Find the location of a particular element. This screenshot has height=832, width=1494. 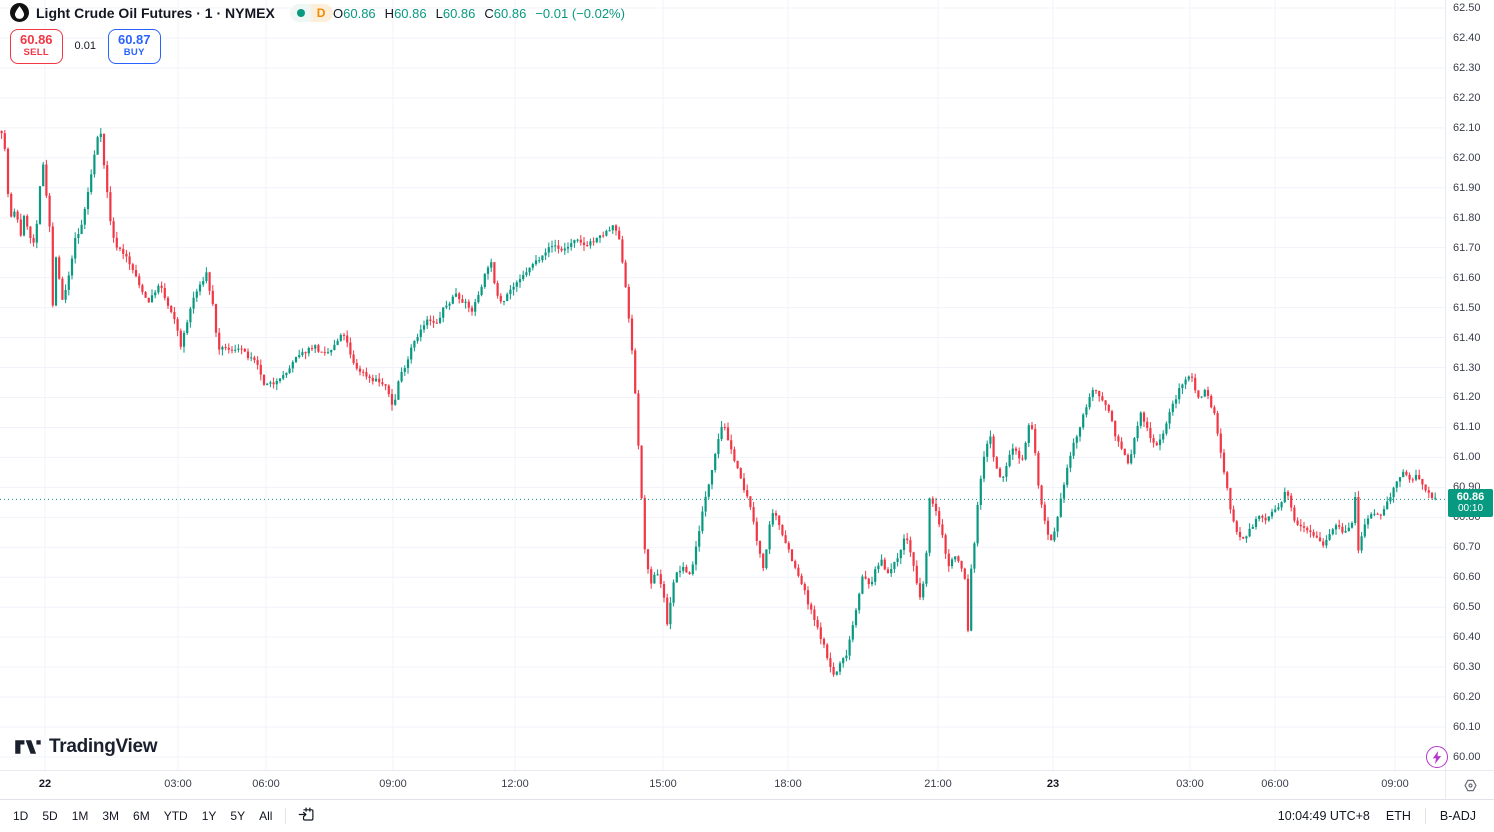

instant-order-lightning-button is located at coordinates (1437, 757).